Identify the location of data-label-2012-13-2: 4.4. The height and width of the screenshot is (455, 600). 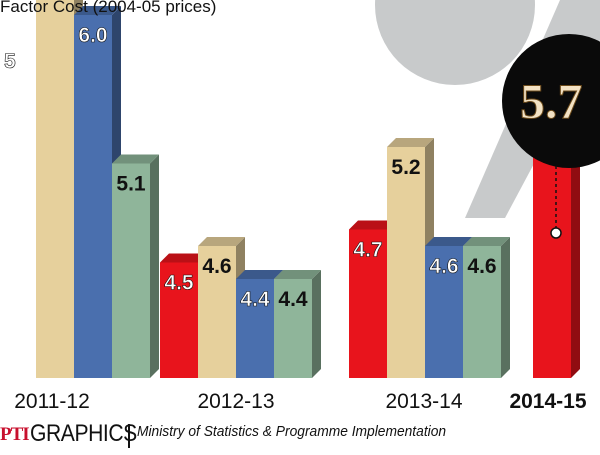
(255, 299).